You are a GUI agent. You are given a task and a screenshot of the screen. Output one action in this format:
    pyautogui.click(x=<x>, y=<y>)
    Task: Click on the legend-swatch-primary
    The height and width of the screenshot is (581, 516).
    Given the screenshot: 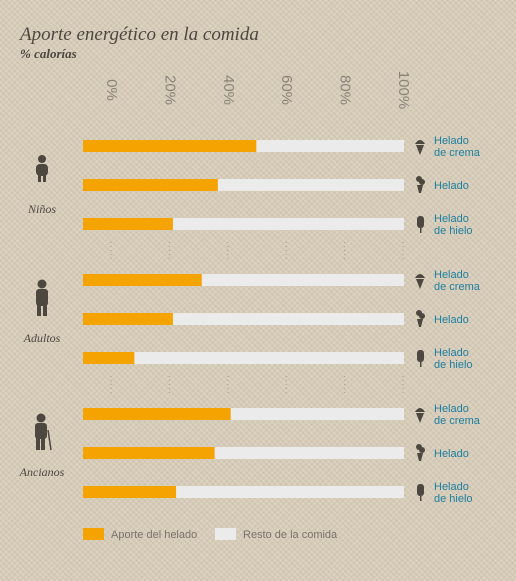 What is the action you would take?
    pyautogui.click(x=93, y=534)
    